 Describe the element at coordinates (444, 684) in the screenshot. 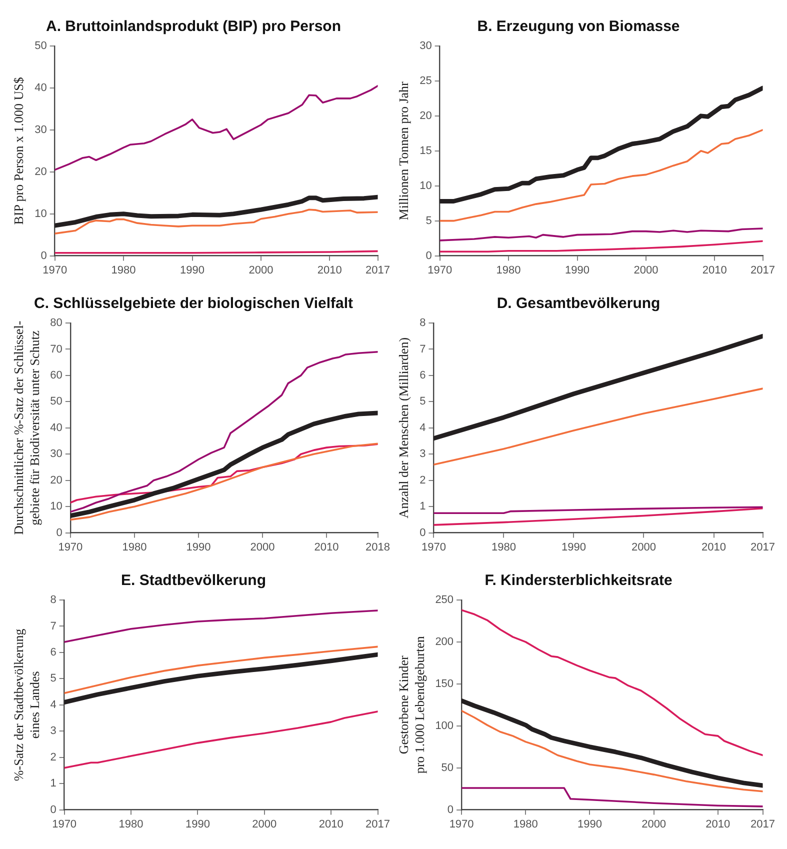

I see `y-tick-label: 150` at that location.